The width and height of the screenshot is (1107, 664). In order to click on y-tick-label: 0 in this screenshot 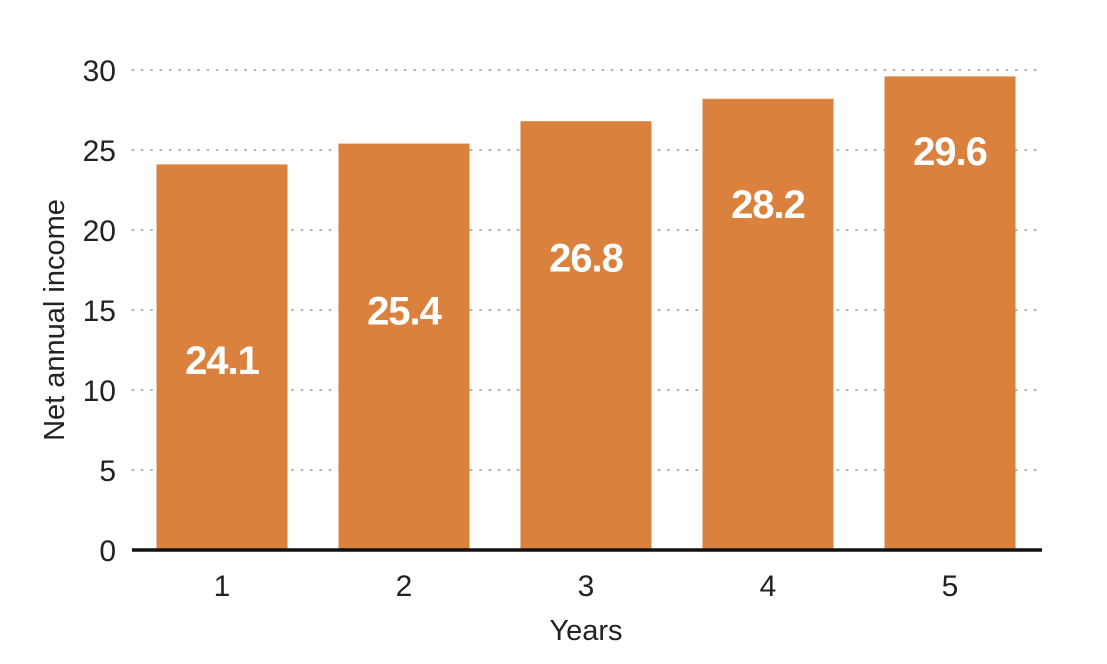, I will do `click(107, 551)`.